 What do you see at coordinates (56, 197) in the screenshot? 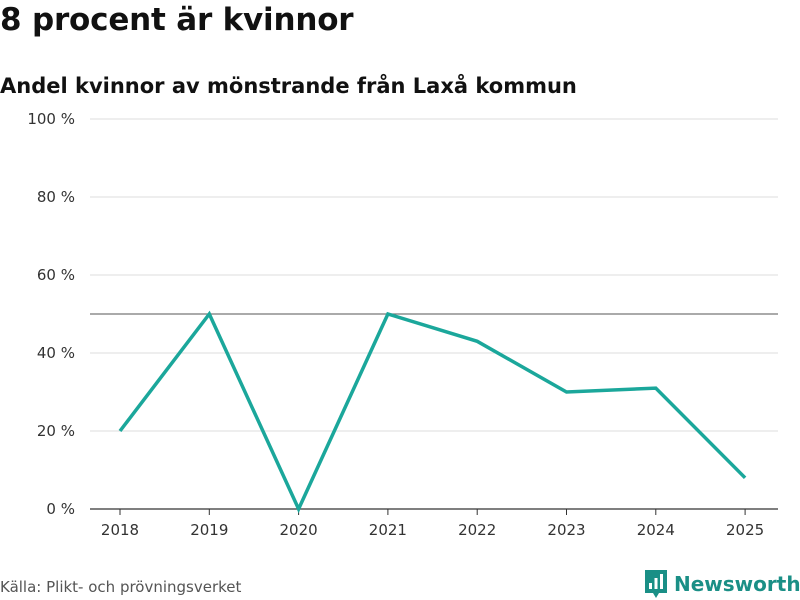
I see `y-tick-label: 80 %` at bounding box center [56, 197].